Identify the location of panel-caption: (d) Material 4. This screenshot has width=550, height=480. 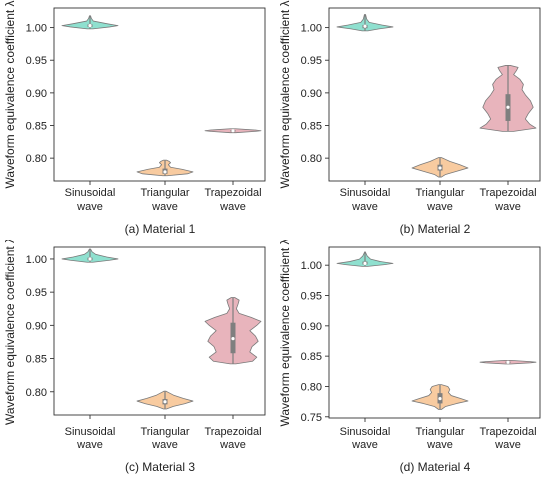
(435, 467).